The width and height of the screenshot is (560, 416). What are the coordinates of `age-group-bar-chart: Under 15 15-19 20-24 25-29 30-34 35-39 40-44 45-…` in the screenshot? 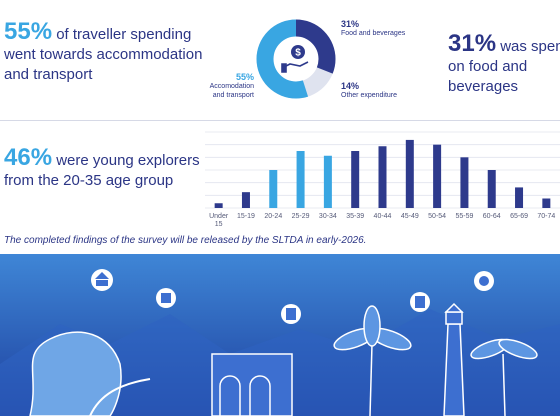 It's located at (382, 179).